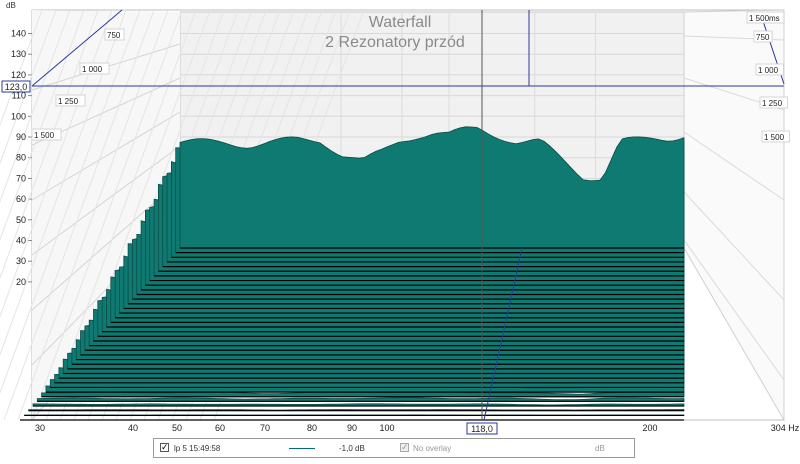 The image size is (800, 464). Describe the element at coordinates (482, 429) in the screenshot. I see `cursor-x-label: 118,0` at that location.